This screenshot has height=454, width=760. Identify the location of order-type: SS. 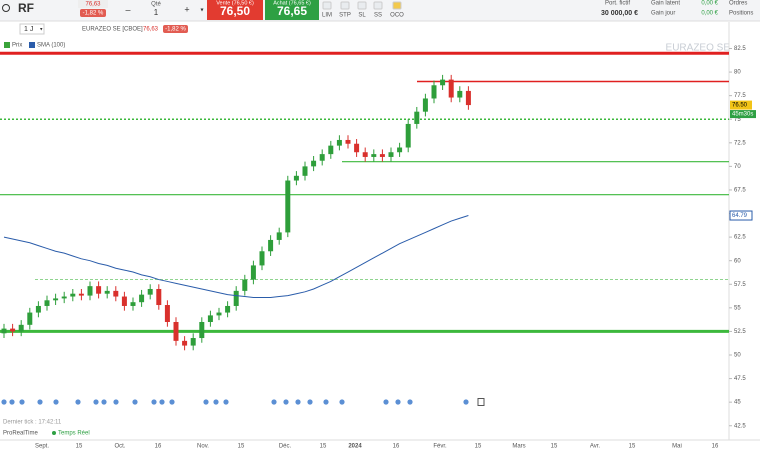
(378, 16).